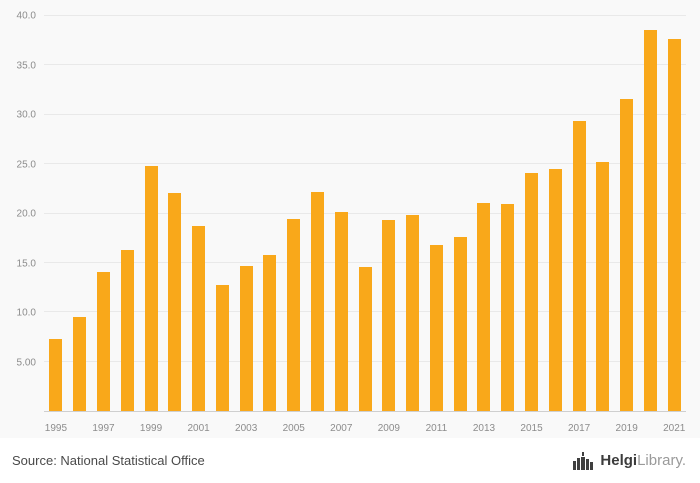 The height and width of the screenshot is (483, 700). I want to click on x-tick-label: 2001, so click(198, 428).